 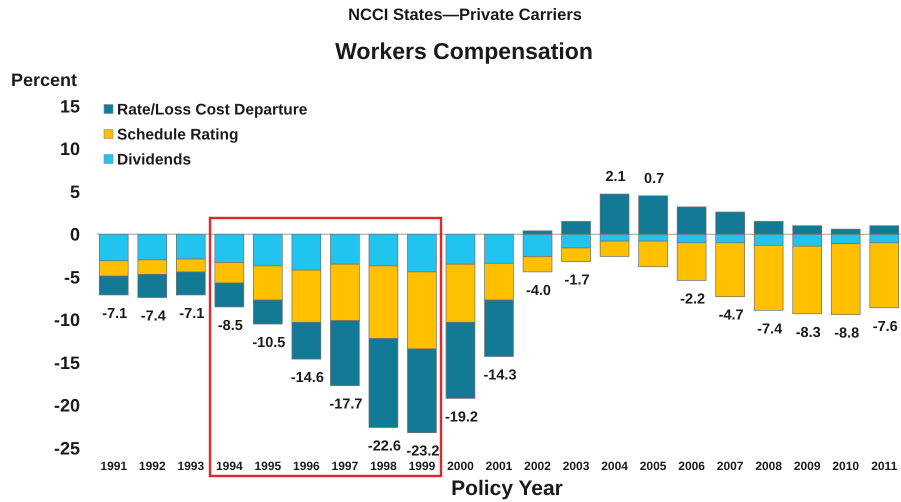 What do you see at coordinates (499, 466) in the screenshot?
I see `x-tick-label: 2001` at bounding box center [499, 466].